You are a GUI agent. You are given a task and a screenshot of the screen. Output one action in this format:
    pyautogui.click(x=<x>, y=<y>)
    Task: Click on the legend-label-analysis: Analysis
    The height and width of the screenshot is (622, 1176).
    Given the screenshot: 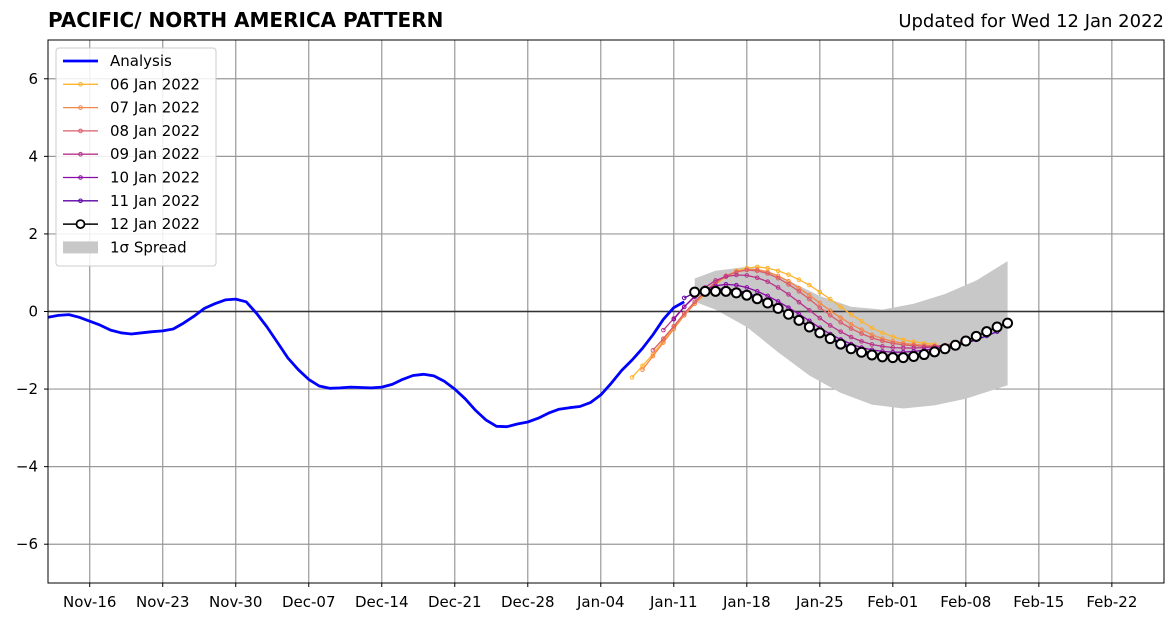 What is the action you would take?
    pyautogui.click(x=141, y=61)
    